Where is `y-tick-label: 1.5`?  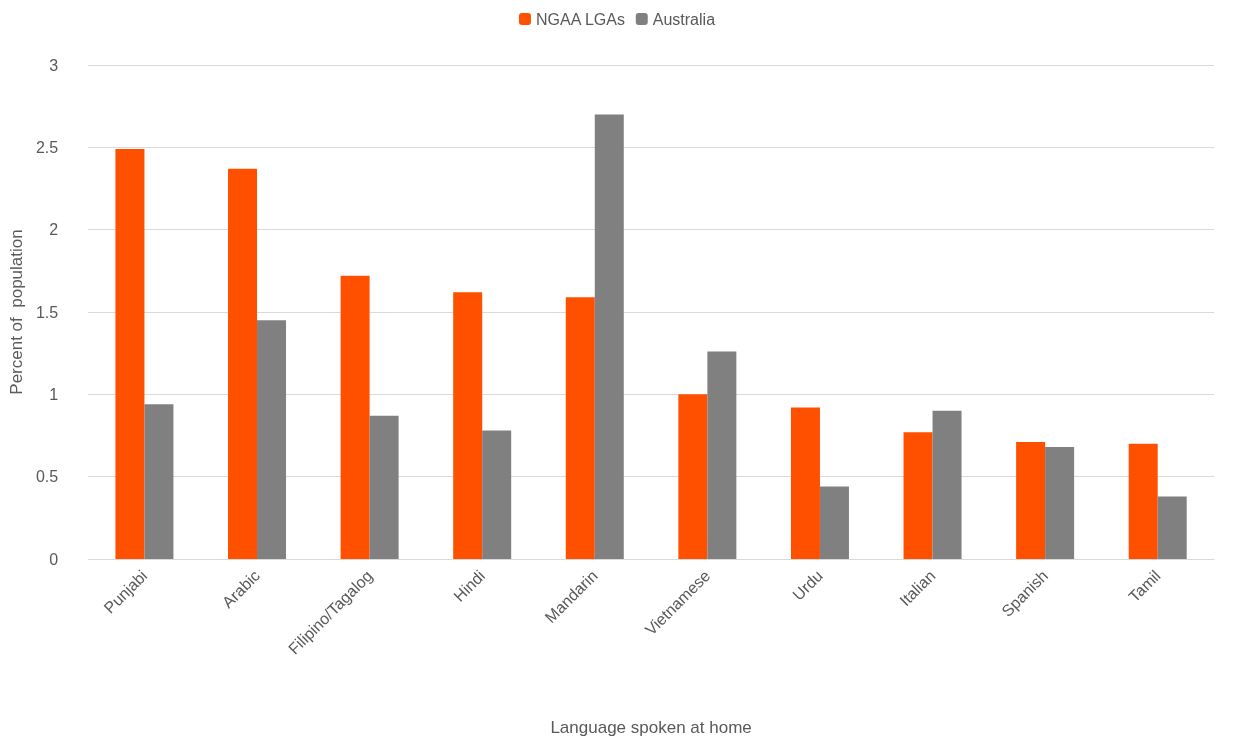 y-tick-label: 1.5 is located at coordinates (47, 312).